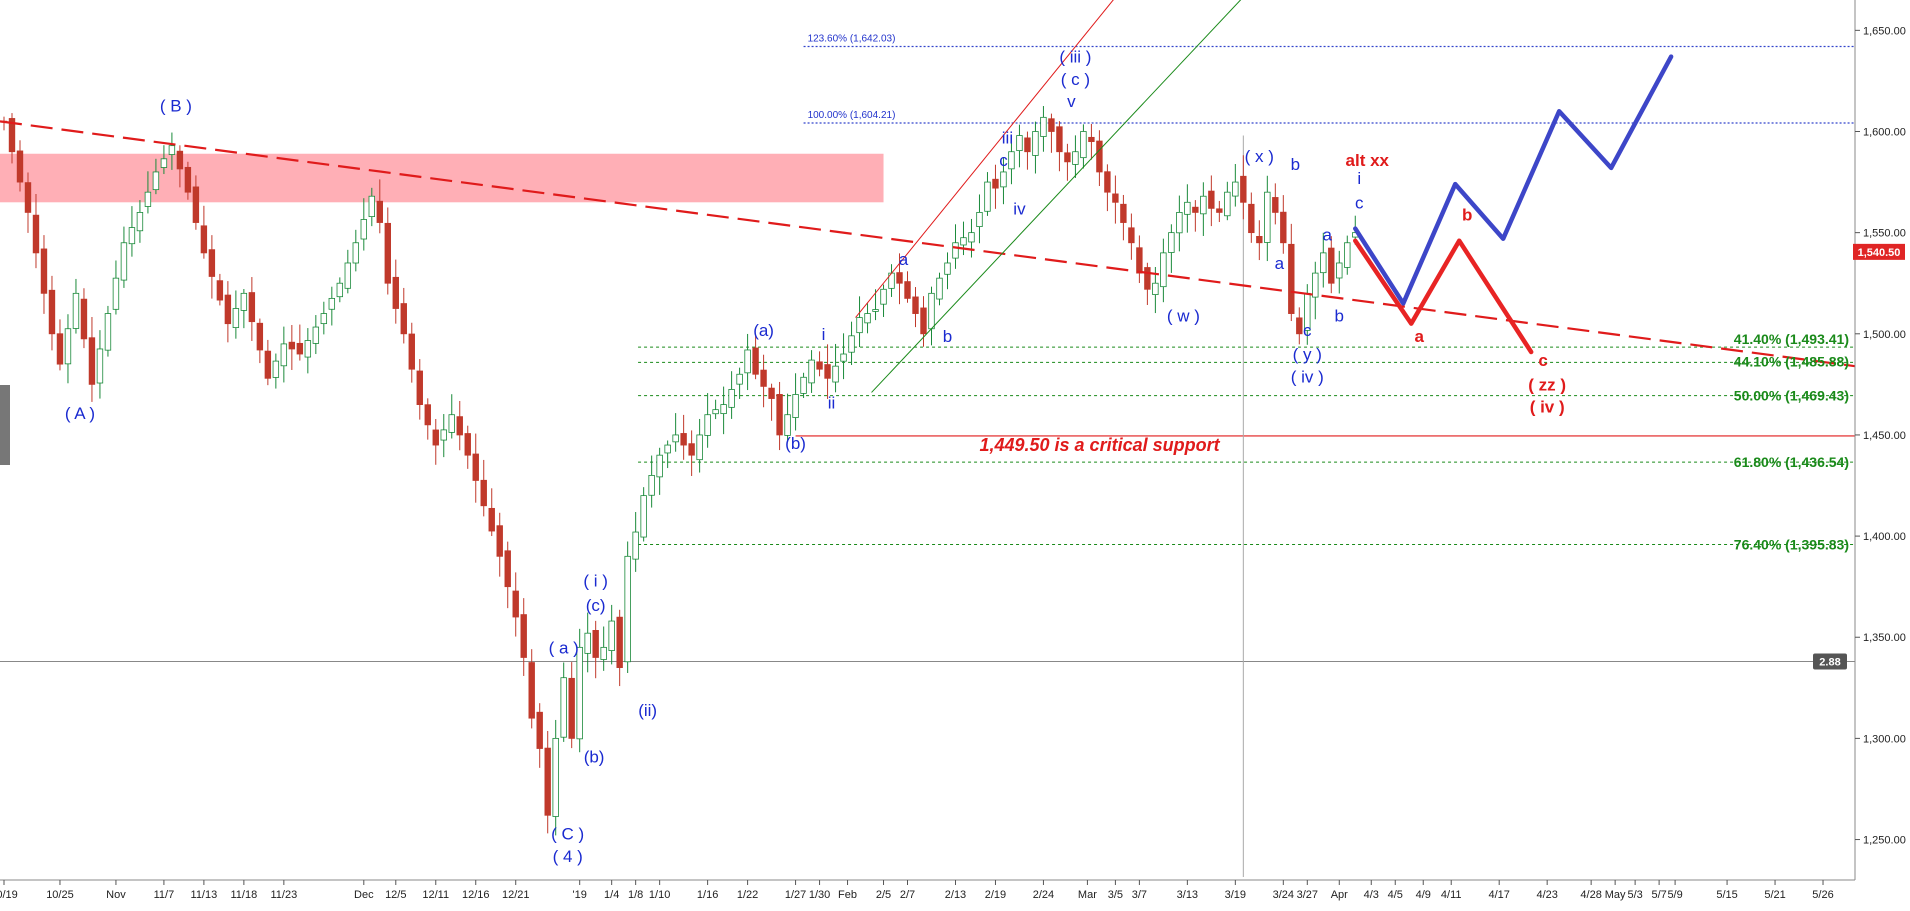 The width and height of the screenshot is (1910, 911). What do you see at coordinates (819, 895) in the screenshot?
I see `x-tick-label: 1/30` at bounding box center [819, 895].